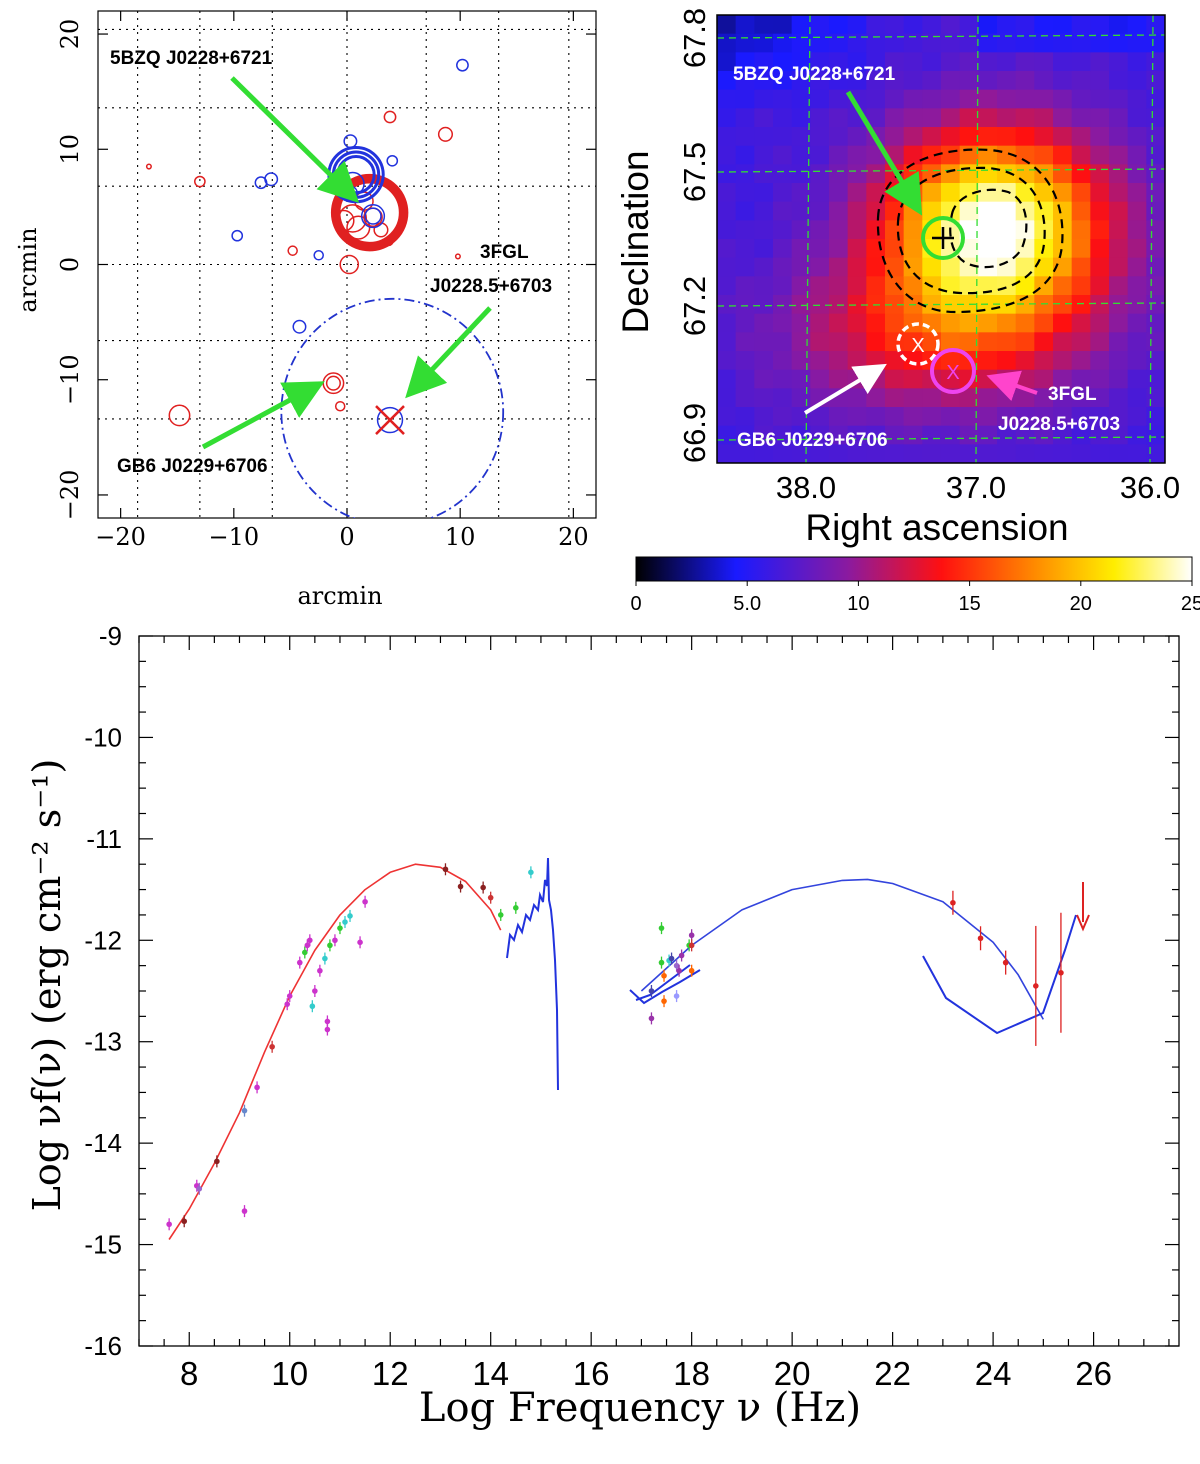 Image resolution: width=1200 pixels, height=1464 pixels. I want to click on count-map-gb6-arrow, so click(845, 389).